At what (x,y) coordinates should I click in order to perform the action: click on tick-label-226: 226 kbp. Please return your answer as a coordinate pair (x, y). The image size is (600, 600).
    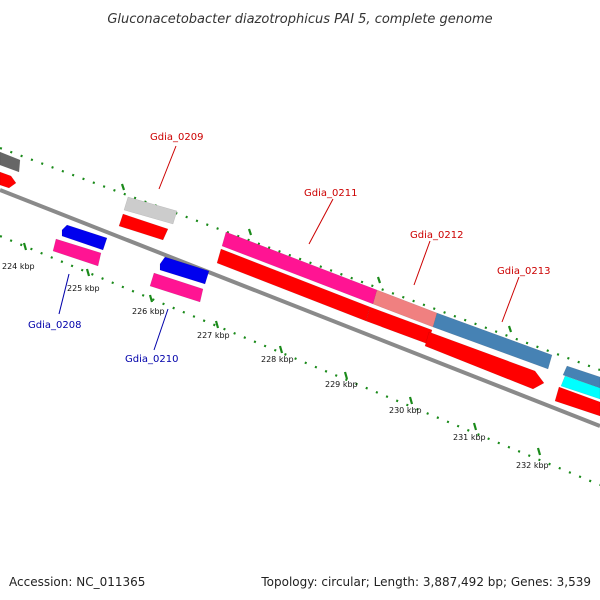
    Looking at the image, I should click on (148, 311).